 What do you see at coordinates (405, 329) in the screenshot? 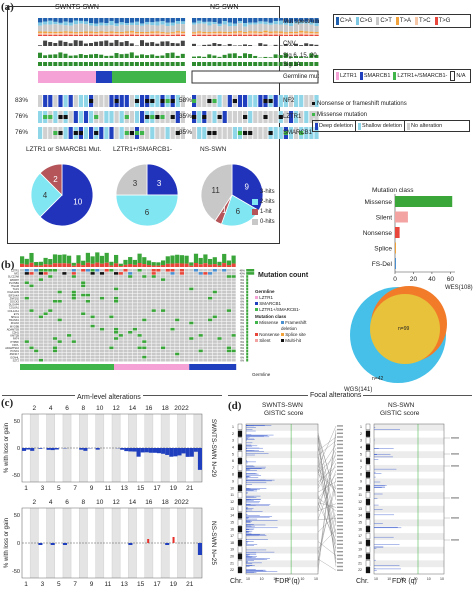
I see `venn-overlap` at bounding box center [405, 329].